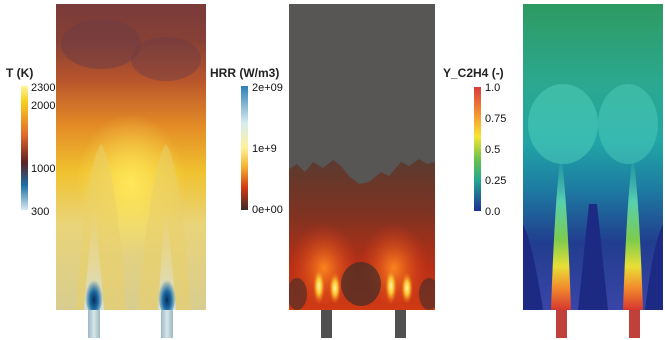 The width and height of the screenshot is (665, 340). What do you see at coordinates (20, 73) in the screenshot?
I see `temperature-colorbar-title: T (K)` at bounding box center [20, 73].